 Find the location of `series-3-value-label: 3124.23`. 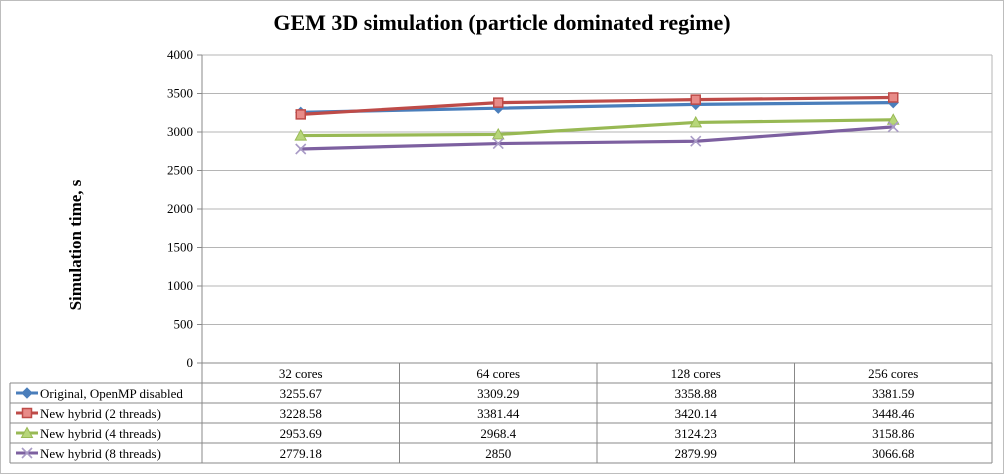

series-3-value-label: 3124.23 is located at coordinates (696, 433).